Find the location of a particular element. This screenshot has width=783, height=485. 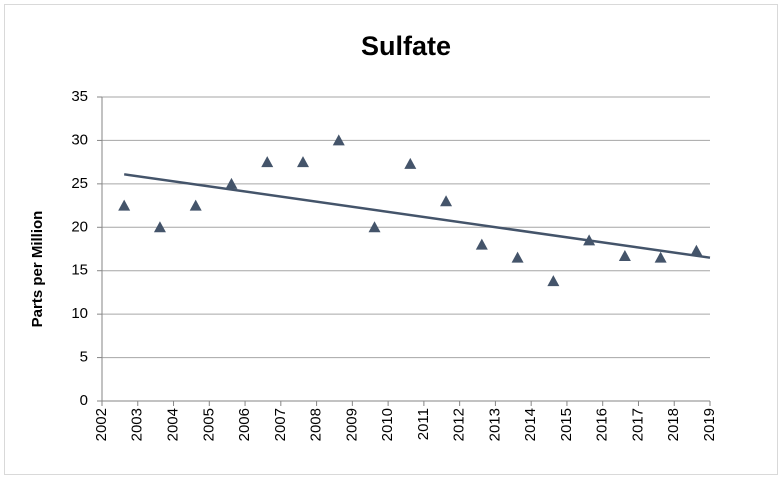

x-tick-label: 2005 is located at coordinates (208, 424).